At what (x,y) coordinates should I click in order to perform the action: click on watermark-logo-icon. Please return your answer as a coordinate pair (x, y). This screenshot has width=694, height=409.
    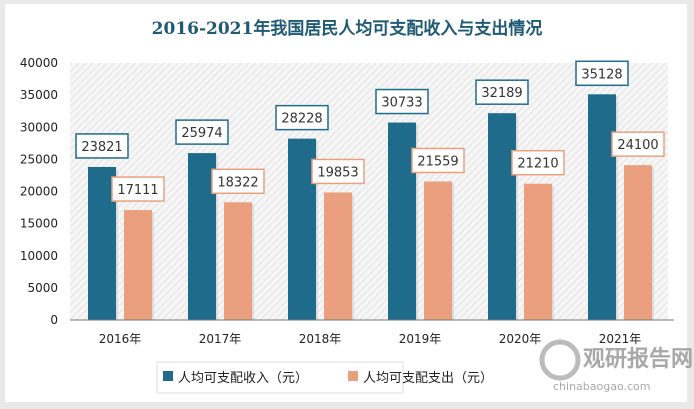
    Looking at the image, I should click on (560, 360).